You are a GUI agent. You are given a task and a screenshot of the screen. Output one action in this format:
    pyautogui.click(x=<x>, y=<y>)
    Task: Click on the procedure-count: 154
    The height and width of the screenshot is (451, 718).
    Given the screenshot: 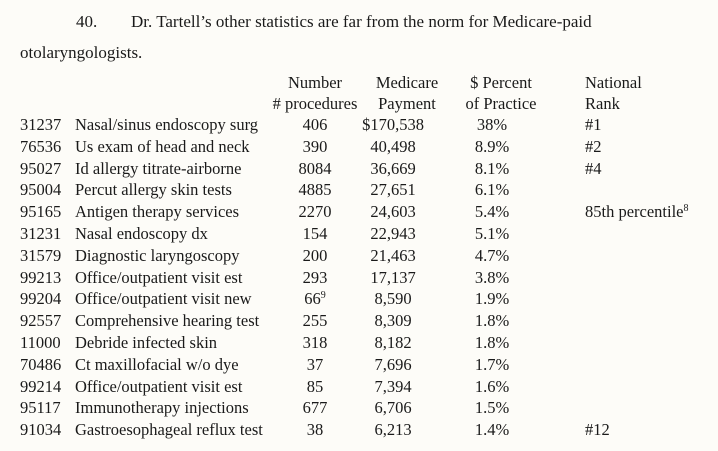 What is the action you would take?
    pyautogui.click(x=315, y=234)
    